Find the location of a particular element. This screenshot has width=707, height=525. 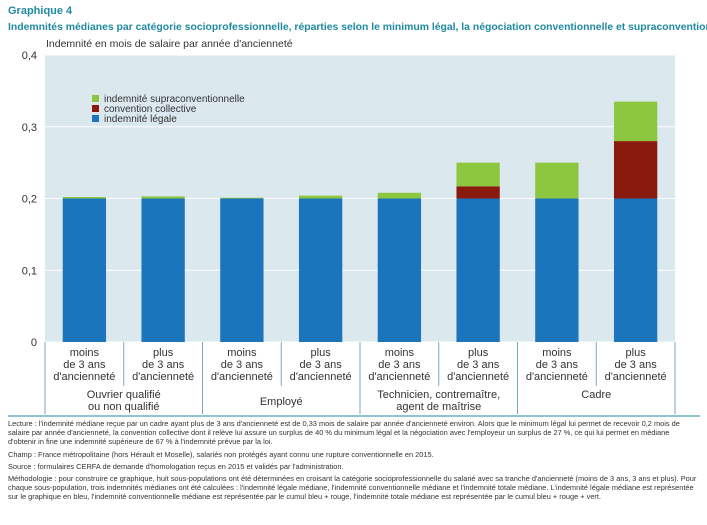

y-tick-label: 0,2 is located at coordinates (29, 200).